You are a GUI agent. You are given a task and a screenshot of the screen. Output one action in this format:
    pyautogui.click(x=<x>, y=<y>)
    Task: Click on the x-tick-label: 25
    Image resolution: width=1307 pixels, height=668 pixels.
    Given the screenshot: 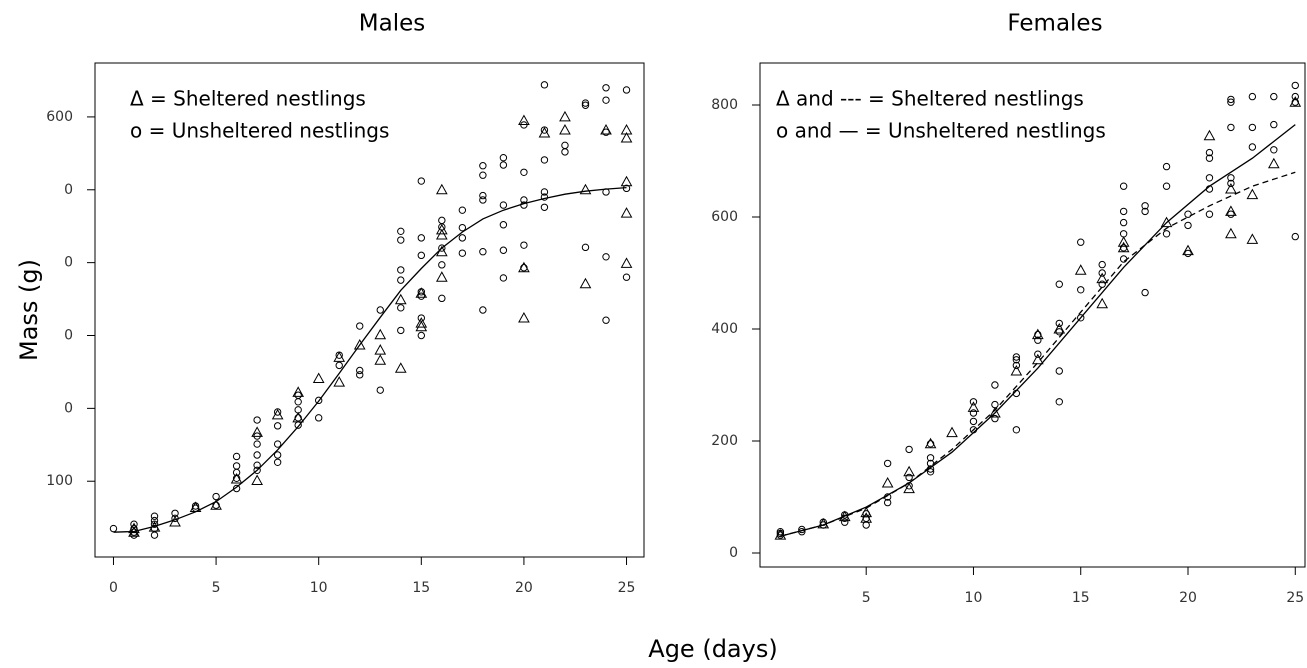 What is the action you would take?
    pyautogui.click(x=627, y=588)
    